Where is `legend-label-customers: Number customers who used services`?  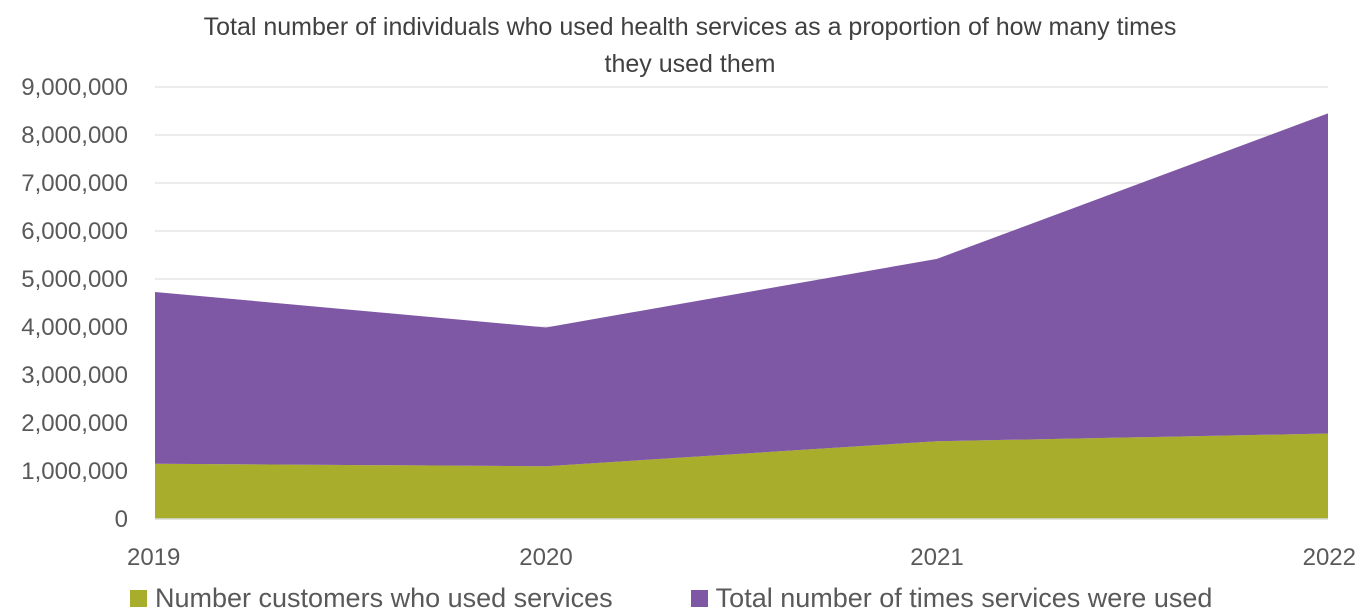 legend-label-customers: Number customers who used services is located at coordinates (384, 598).